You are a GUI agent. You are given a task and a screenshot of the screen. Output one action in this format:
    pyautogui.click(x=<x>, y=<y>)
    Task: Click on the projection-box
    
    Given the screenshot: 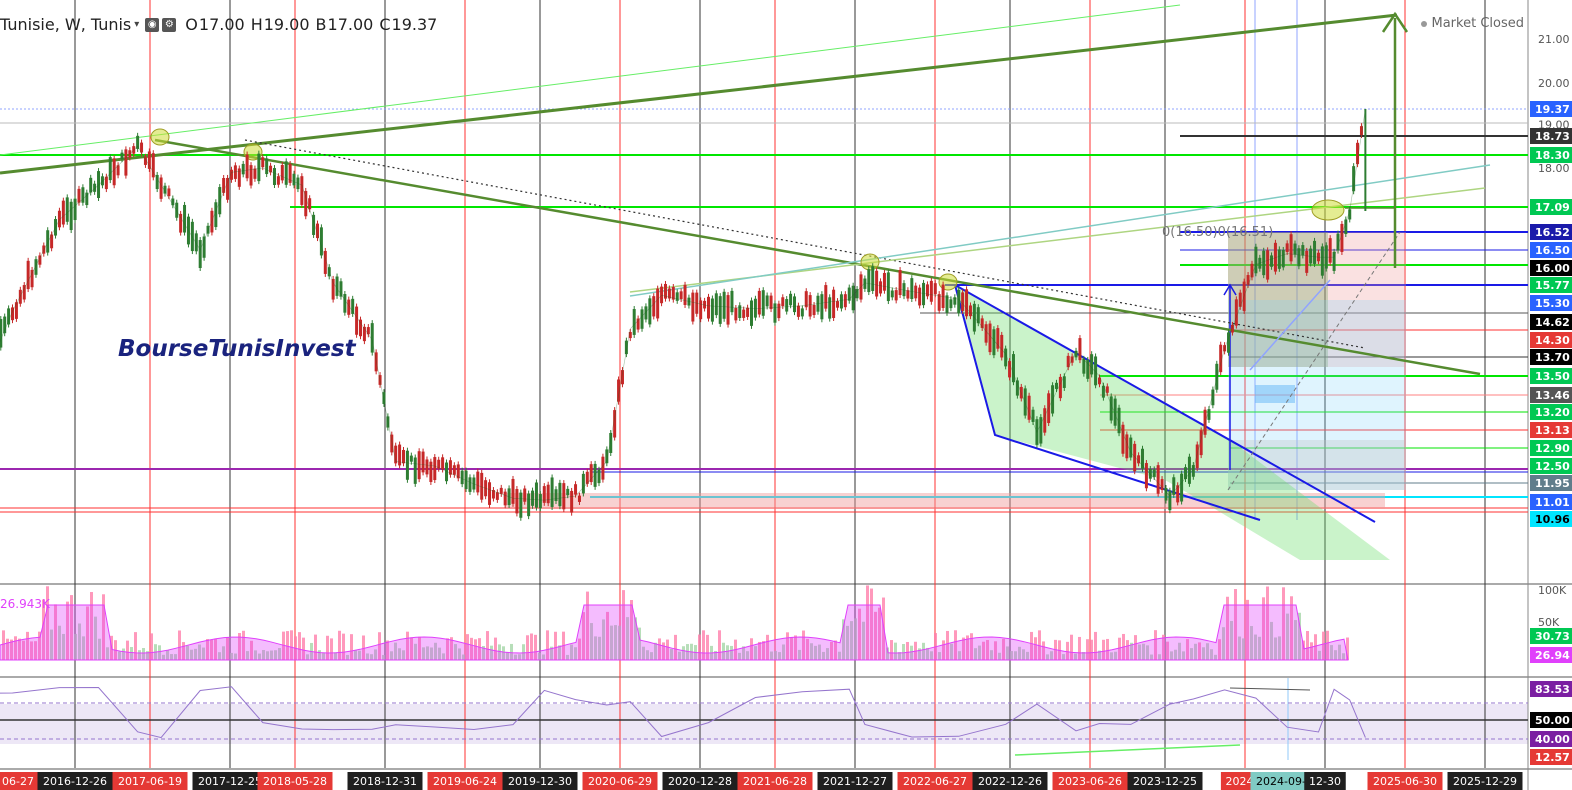 What is the action you would take?
    pyautogui.click(x=1317, y=465)
    